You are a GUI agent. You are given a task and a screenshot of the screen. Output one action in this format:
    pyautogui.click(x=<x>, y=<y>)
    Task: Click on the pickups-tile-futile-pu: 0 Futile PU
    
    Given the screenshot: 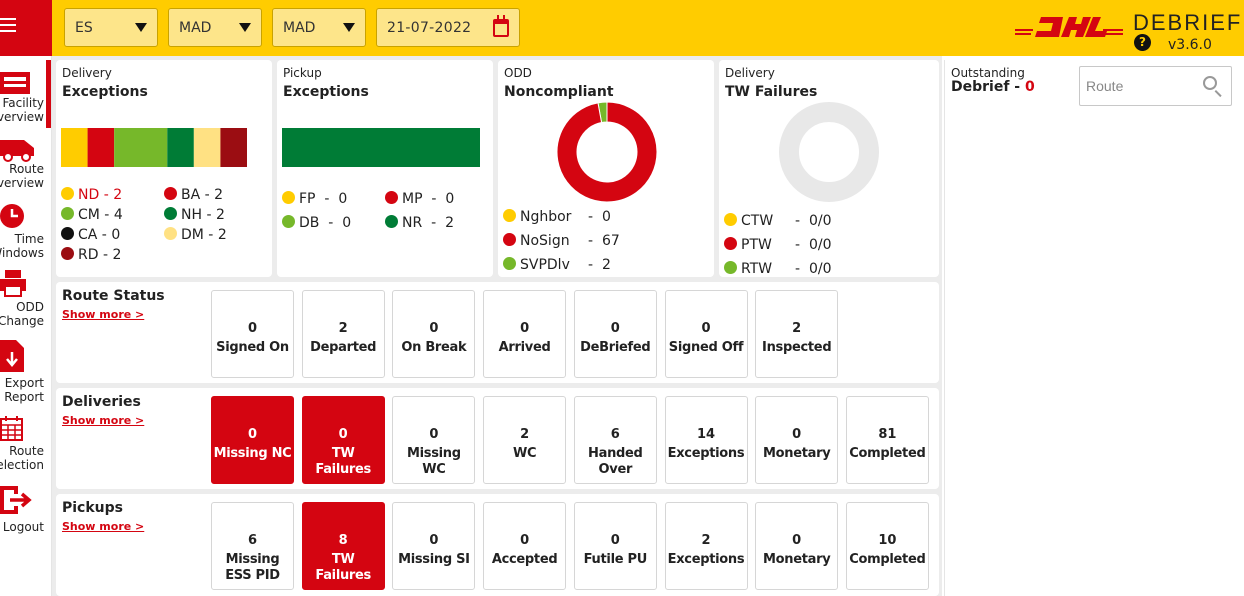 What is the action you would take?
    pyautogui.click(x=615, y=546)
    